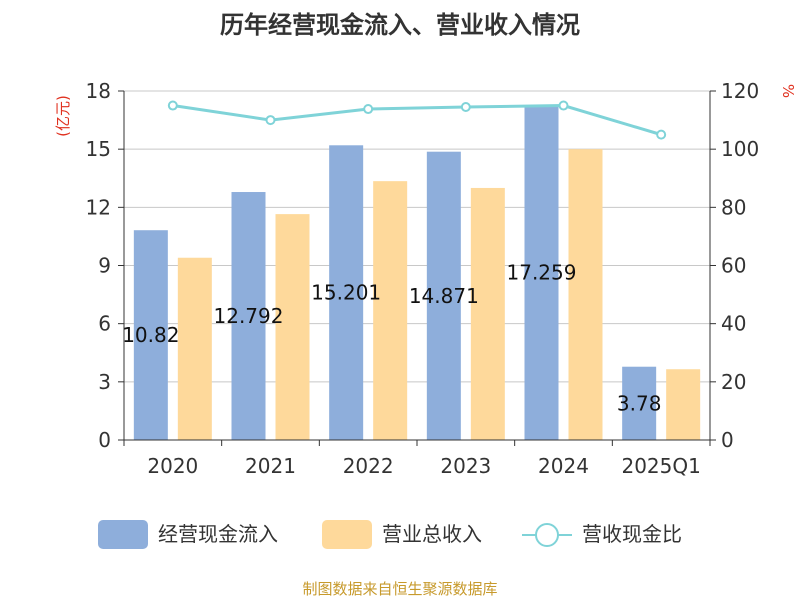  I want to click on x-tick-label: 2020, so click(172, 466).